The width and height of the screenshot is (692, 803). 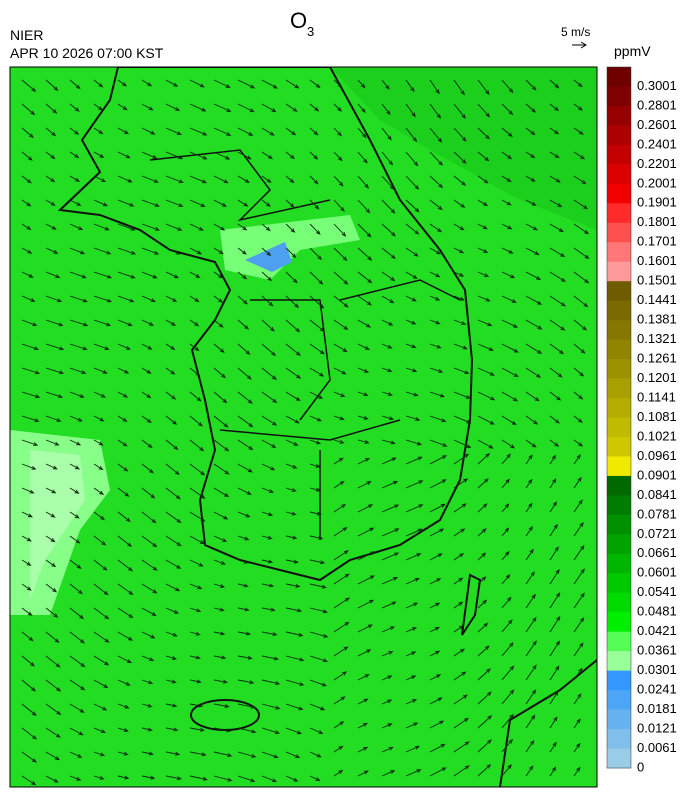 What do you see at coordinates (657, 494) in the screenshot?
I see `colorbar-label: 0.0841` at bounding box center [657, 494].